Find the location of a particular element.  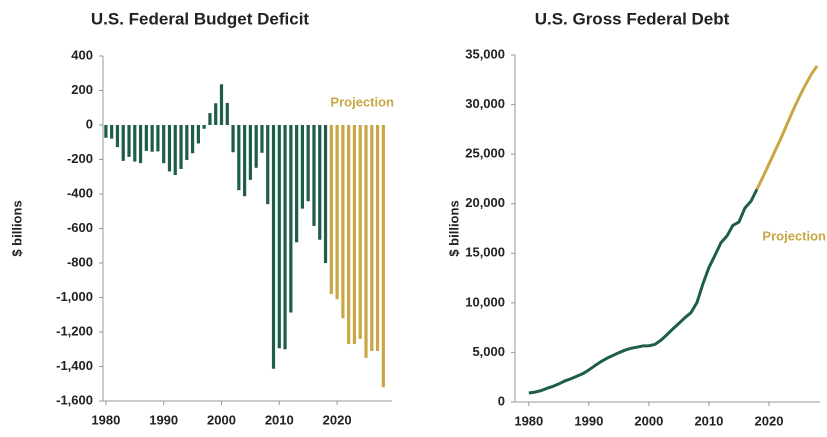

y-tick-label: -200 is located at coordinates (80, 158).